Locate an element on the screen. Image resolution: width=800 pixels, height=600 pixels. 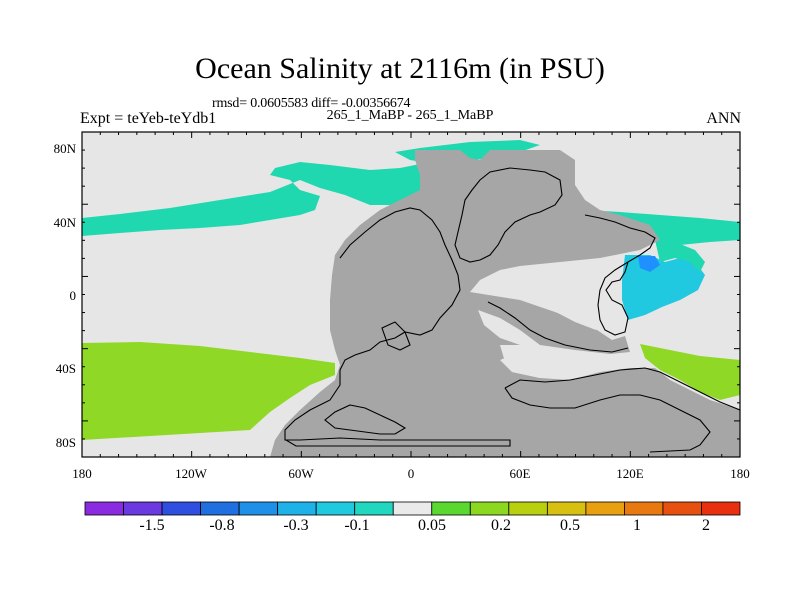
lon-tick-label: 0 is located at coordinates (411, 473).